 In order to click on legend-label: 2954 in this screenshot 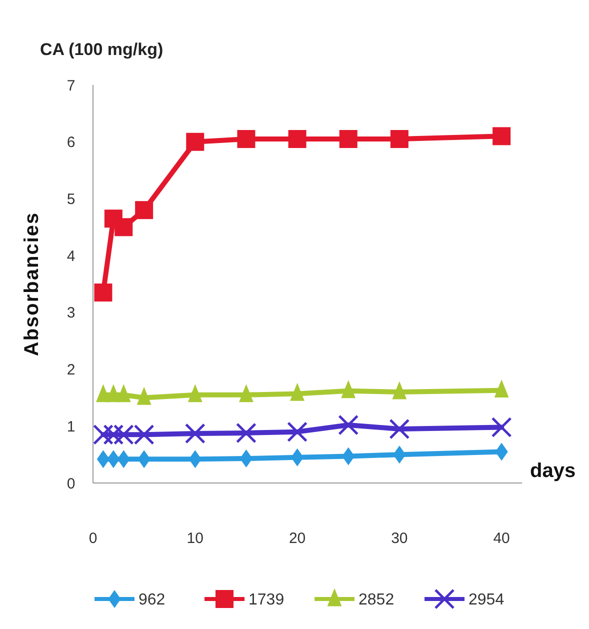, I will do `click(486, 600)`.